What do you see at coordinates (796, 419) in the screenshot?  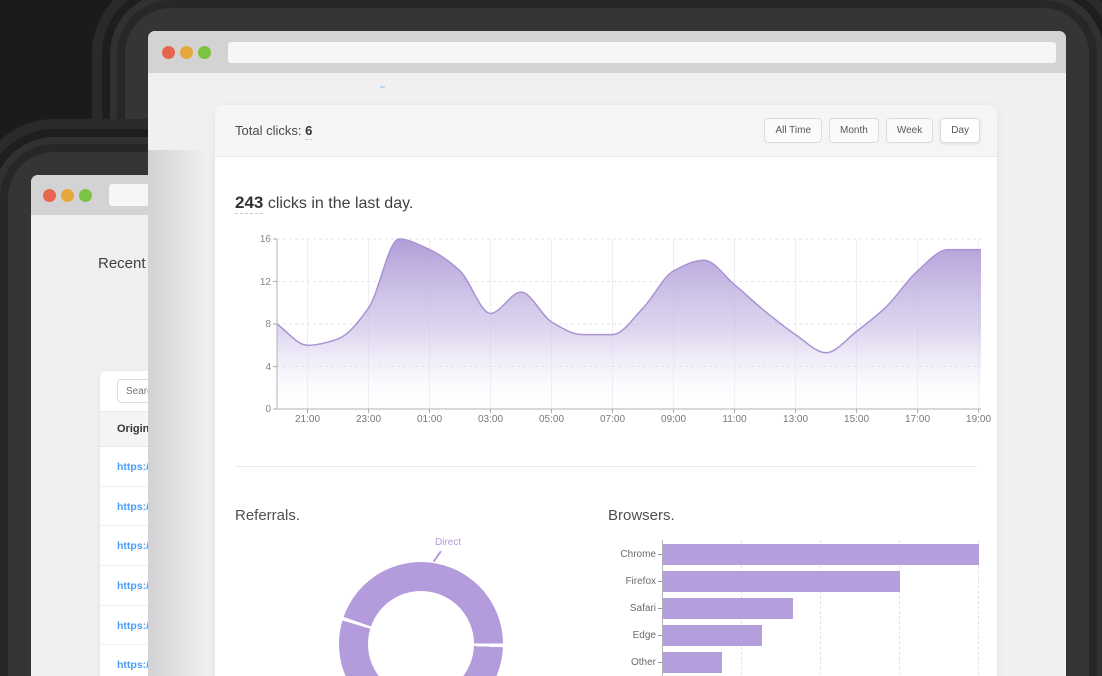 I see `x-axis-tick-label: 13:00` at bounding box center [796, 419].